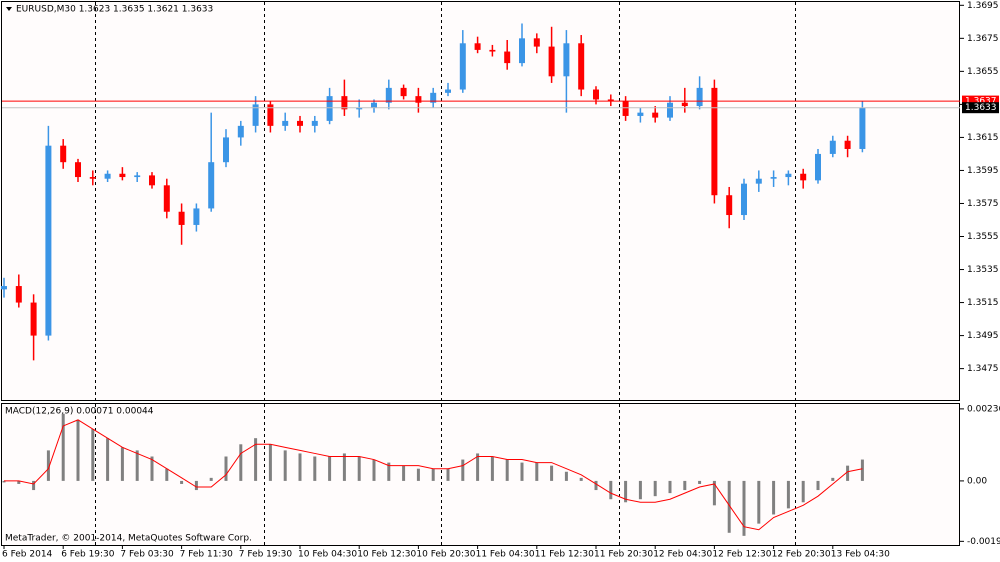 The height and width of the screenshot is (562, 1000). What do you see at coordinates (983, 6) in the screenshot?
I see `y-tick-label: 1.3695` at bounding box center [983, 6].